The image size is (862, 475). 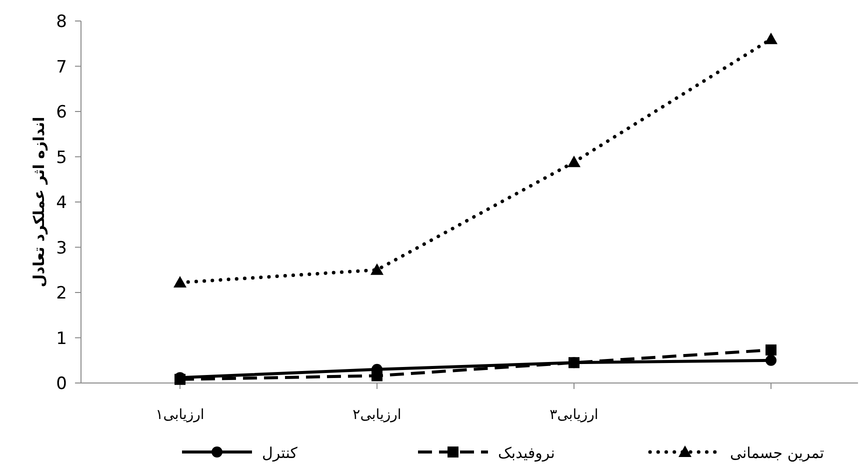 I want to click on y-tick-label: 4, so click(x=61, y=203).